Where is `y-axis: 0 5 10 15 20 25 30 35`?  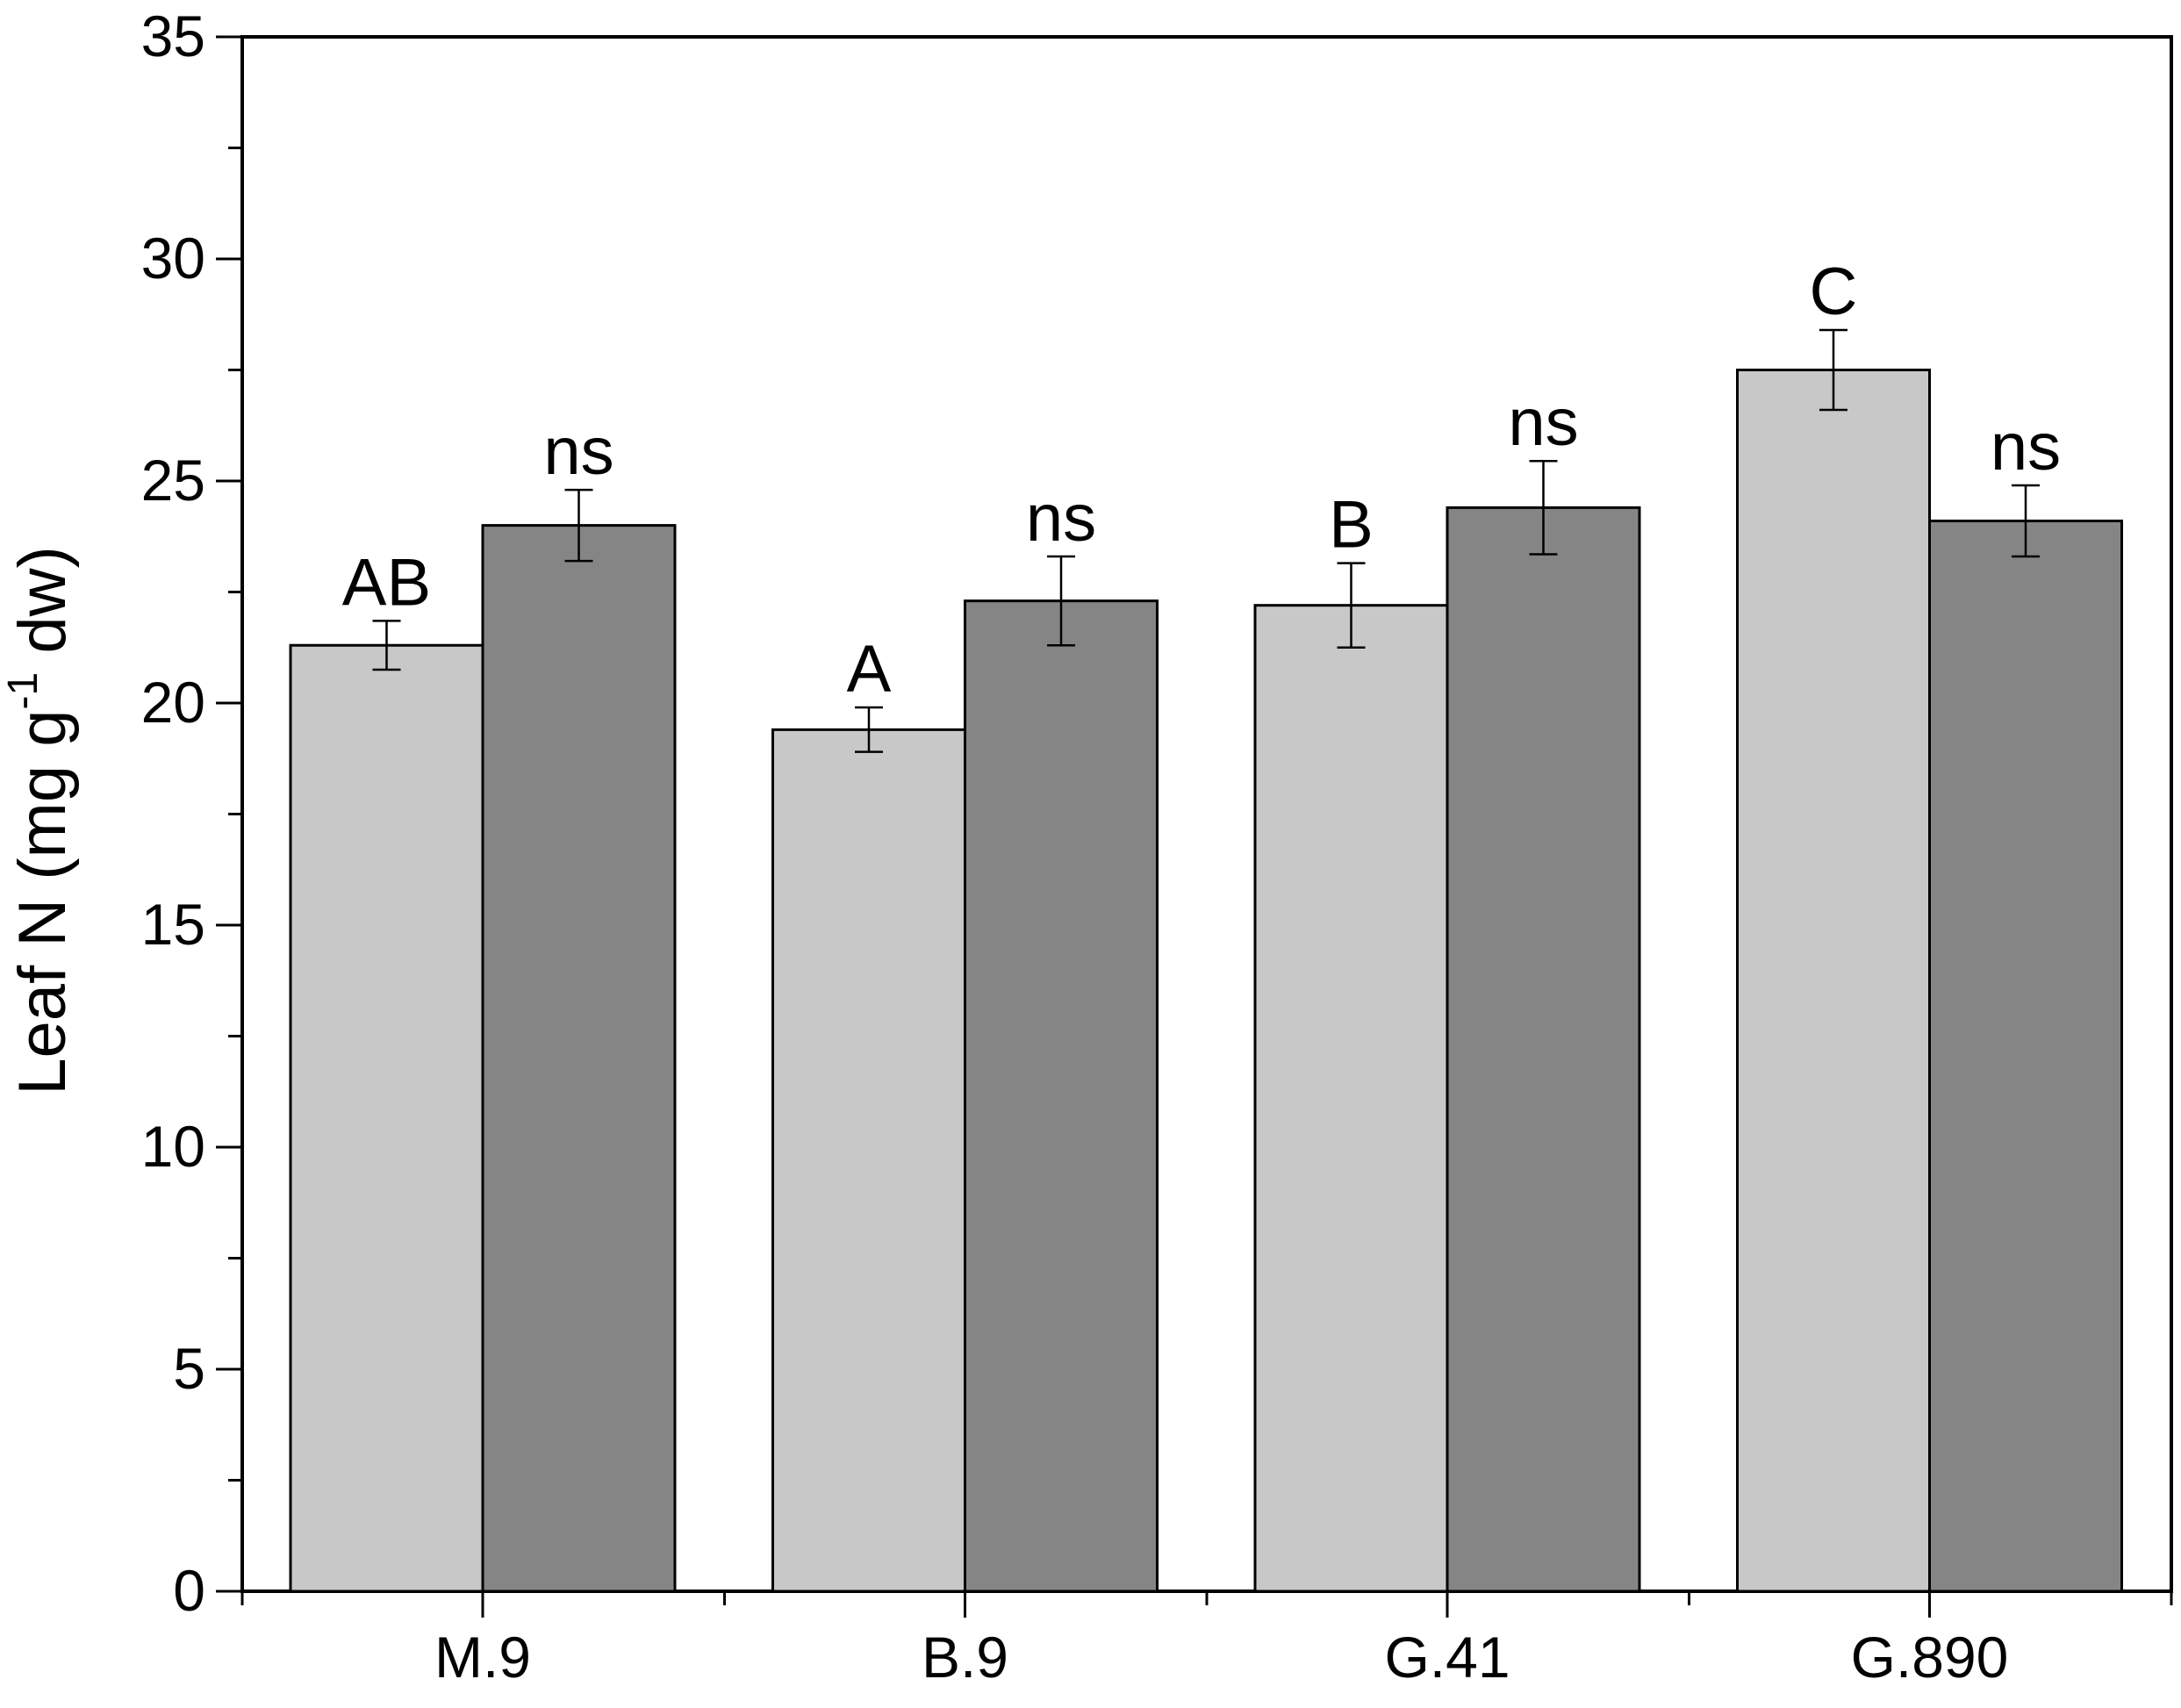
y-axis: 0 5 10 15 20 25 30 35 is located at coordinates (191, 813).